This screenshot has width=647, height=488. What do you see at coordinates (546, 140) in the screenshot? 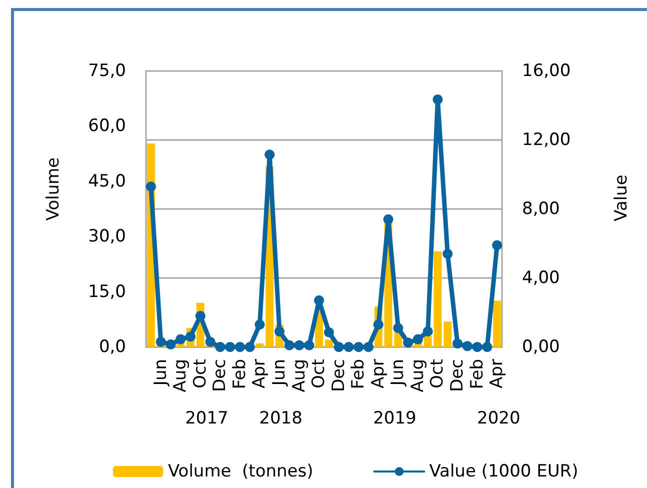
I see `y2-tick-label: 12,00` at bounding box center [546, 140].